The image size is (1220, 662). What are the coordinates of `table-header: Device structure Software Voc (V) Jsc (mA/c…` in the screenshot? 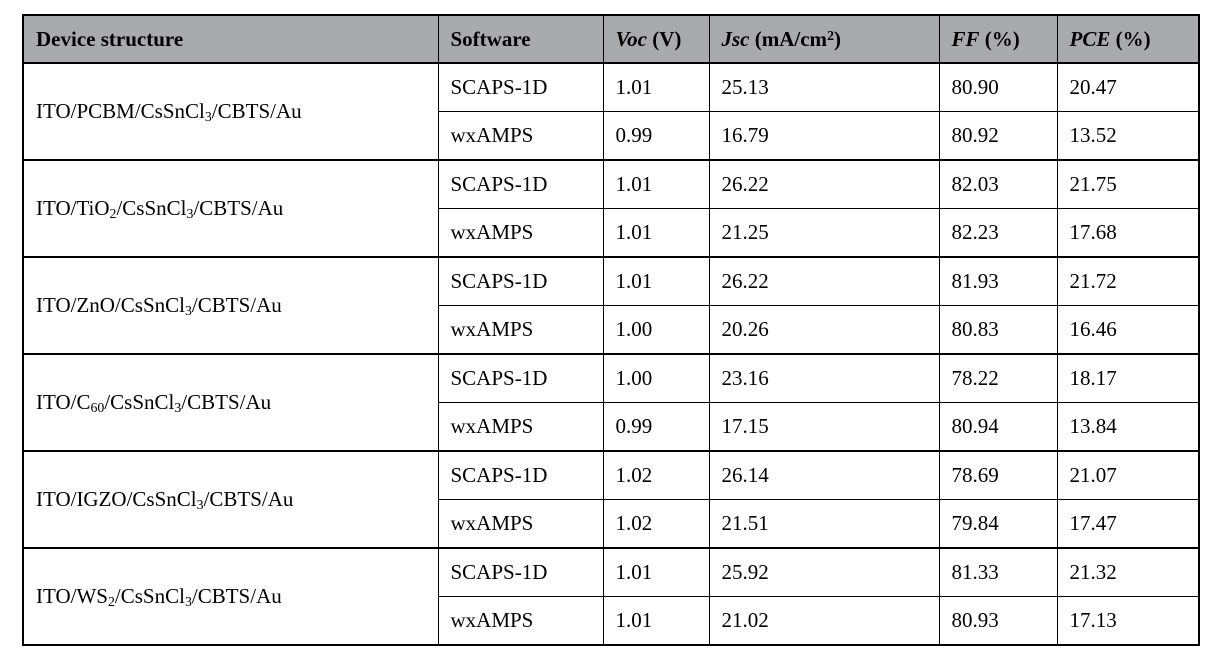 It's located at (611, 39).